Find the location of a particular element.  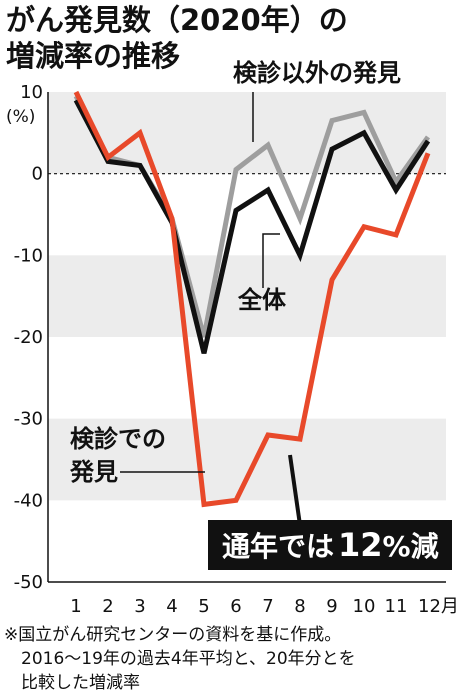

callout-prefix: 通年では is located at coordinates (278, 546).